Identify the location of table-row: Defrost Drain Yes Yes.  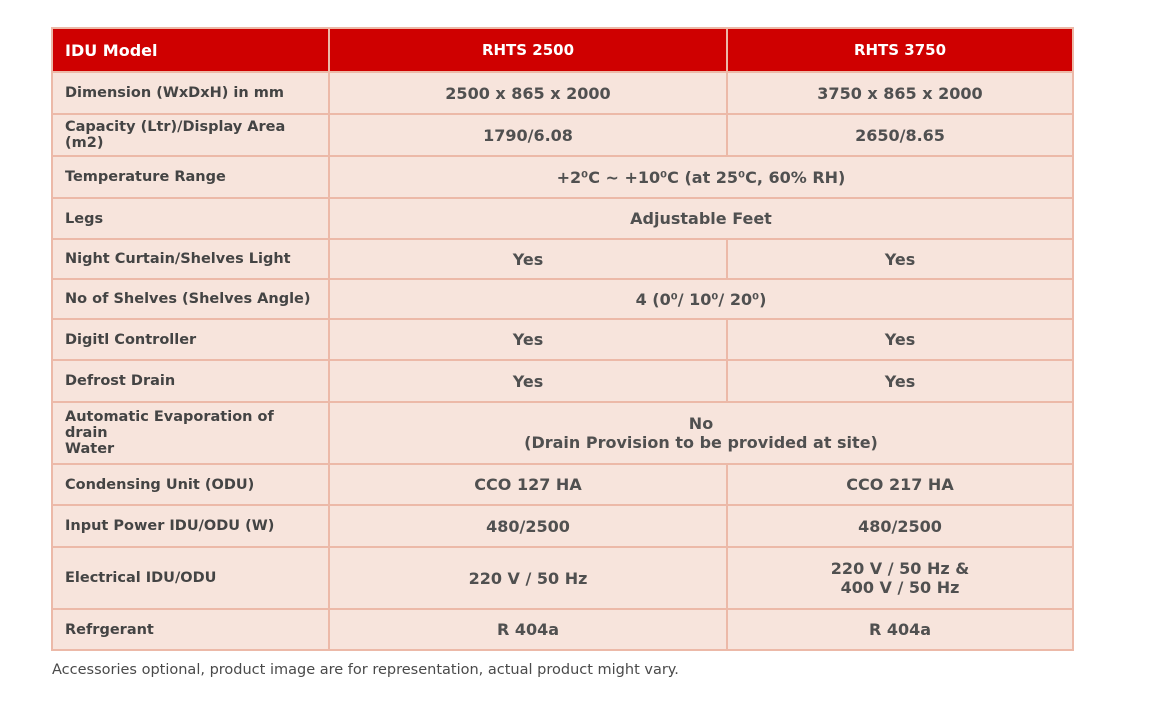
(562, 381).